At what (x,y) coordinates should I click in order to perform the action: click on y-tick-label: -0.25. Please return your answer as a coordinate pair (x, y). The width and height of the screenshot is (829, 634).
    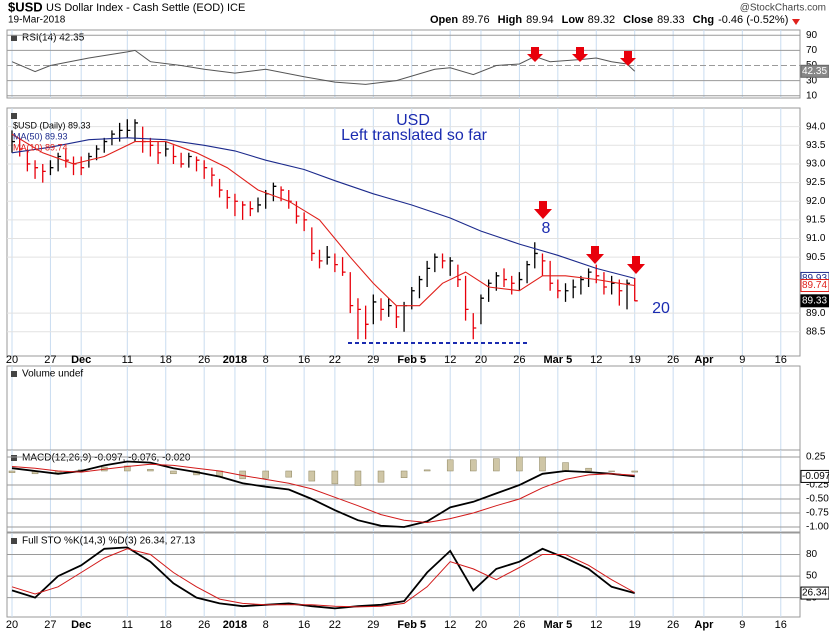
    Looking at the image, I should click on (817, 485).